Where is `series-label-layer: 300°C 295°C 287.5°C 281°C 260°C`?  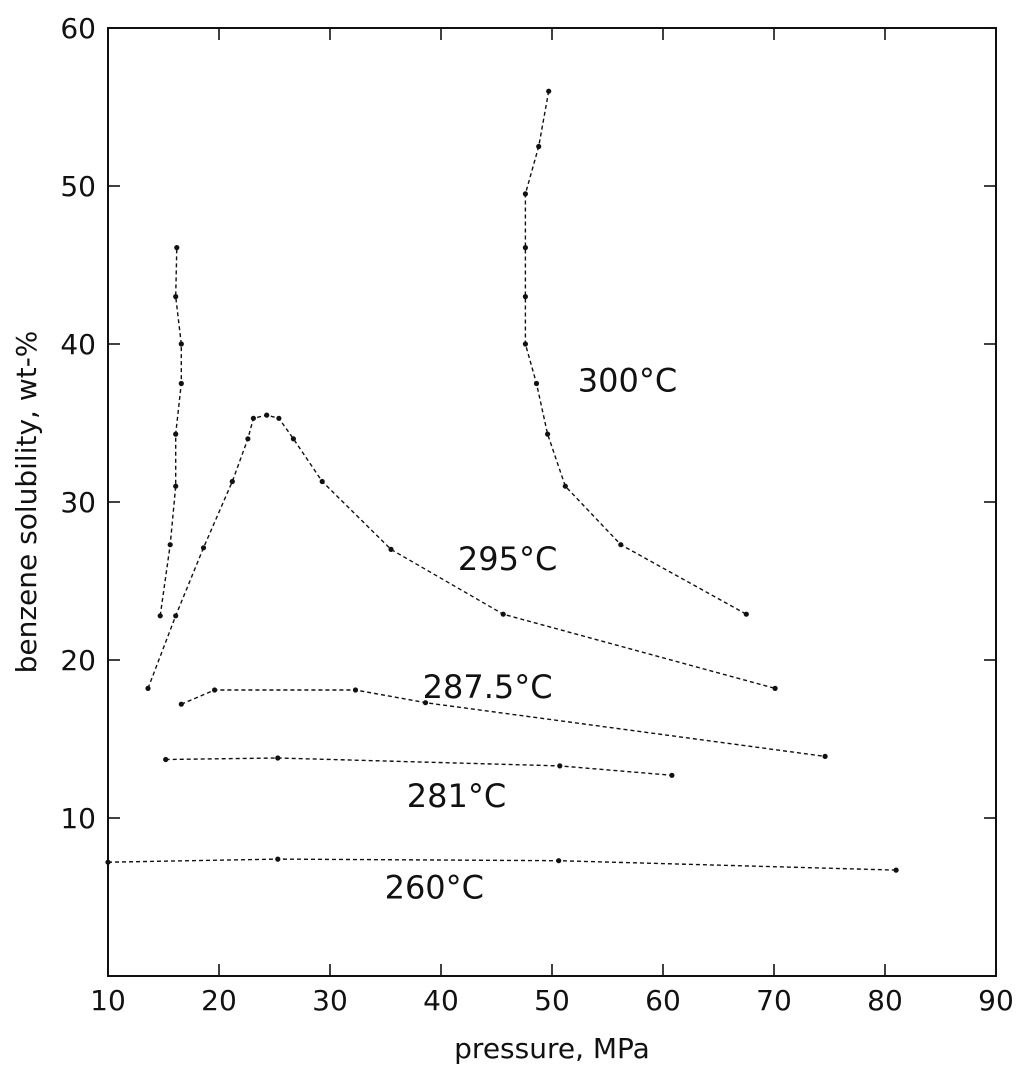 series-label-layer: 300°C 295°C 287.5°C 281°C 260°C is located at coordinates (531, 633).